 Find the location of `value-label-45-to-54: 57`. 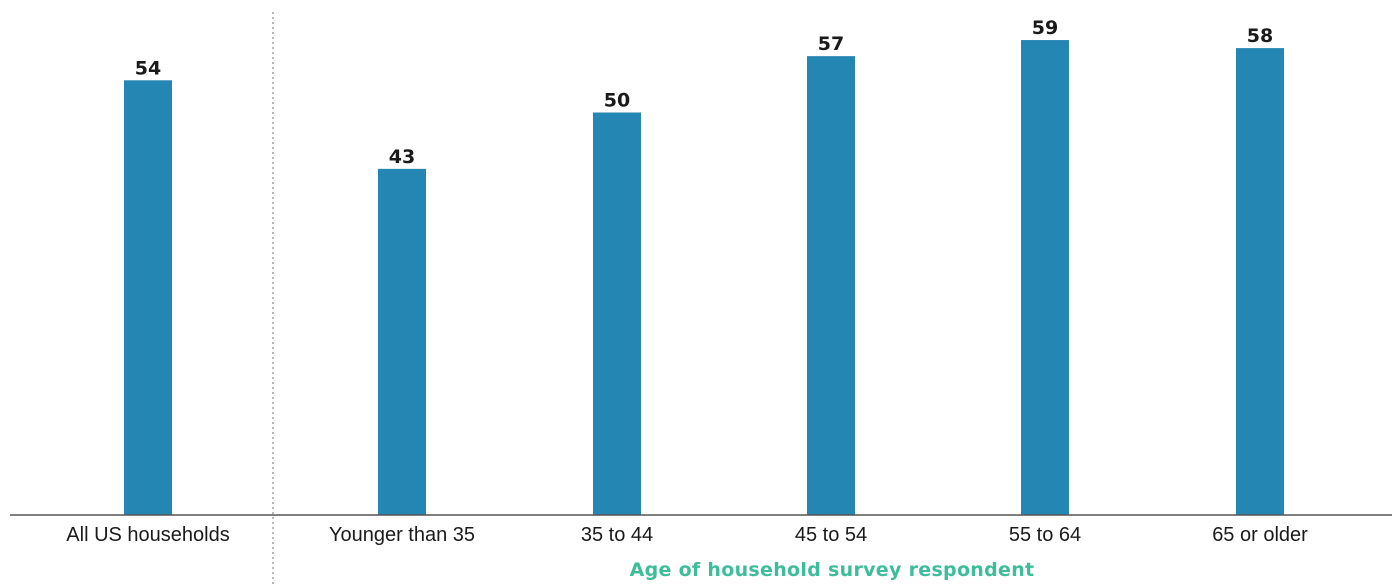

value-label-45-to-54: 57 is located at coordinates (831, 44).